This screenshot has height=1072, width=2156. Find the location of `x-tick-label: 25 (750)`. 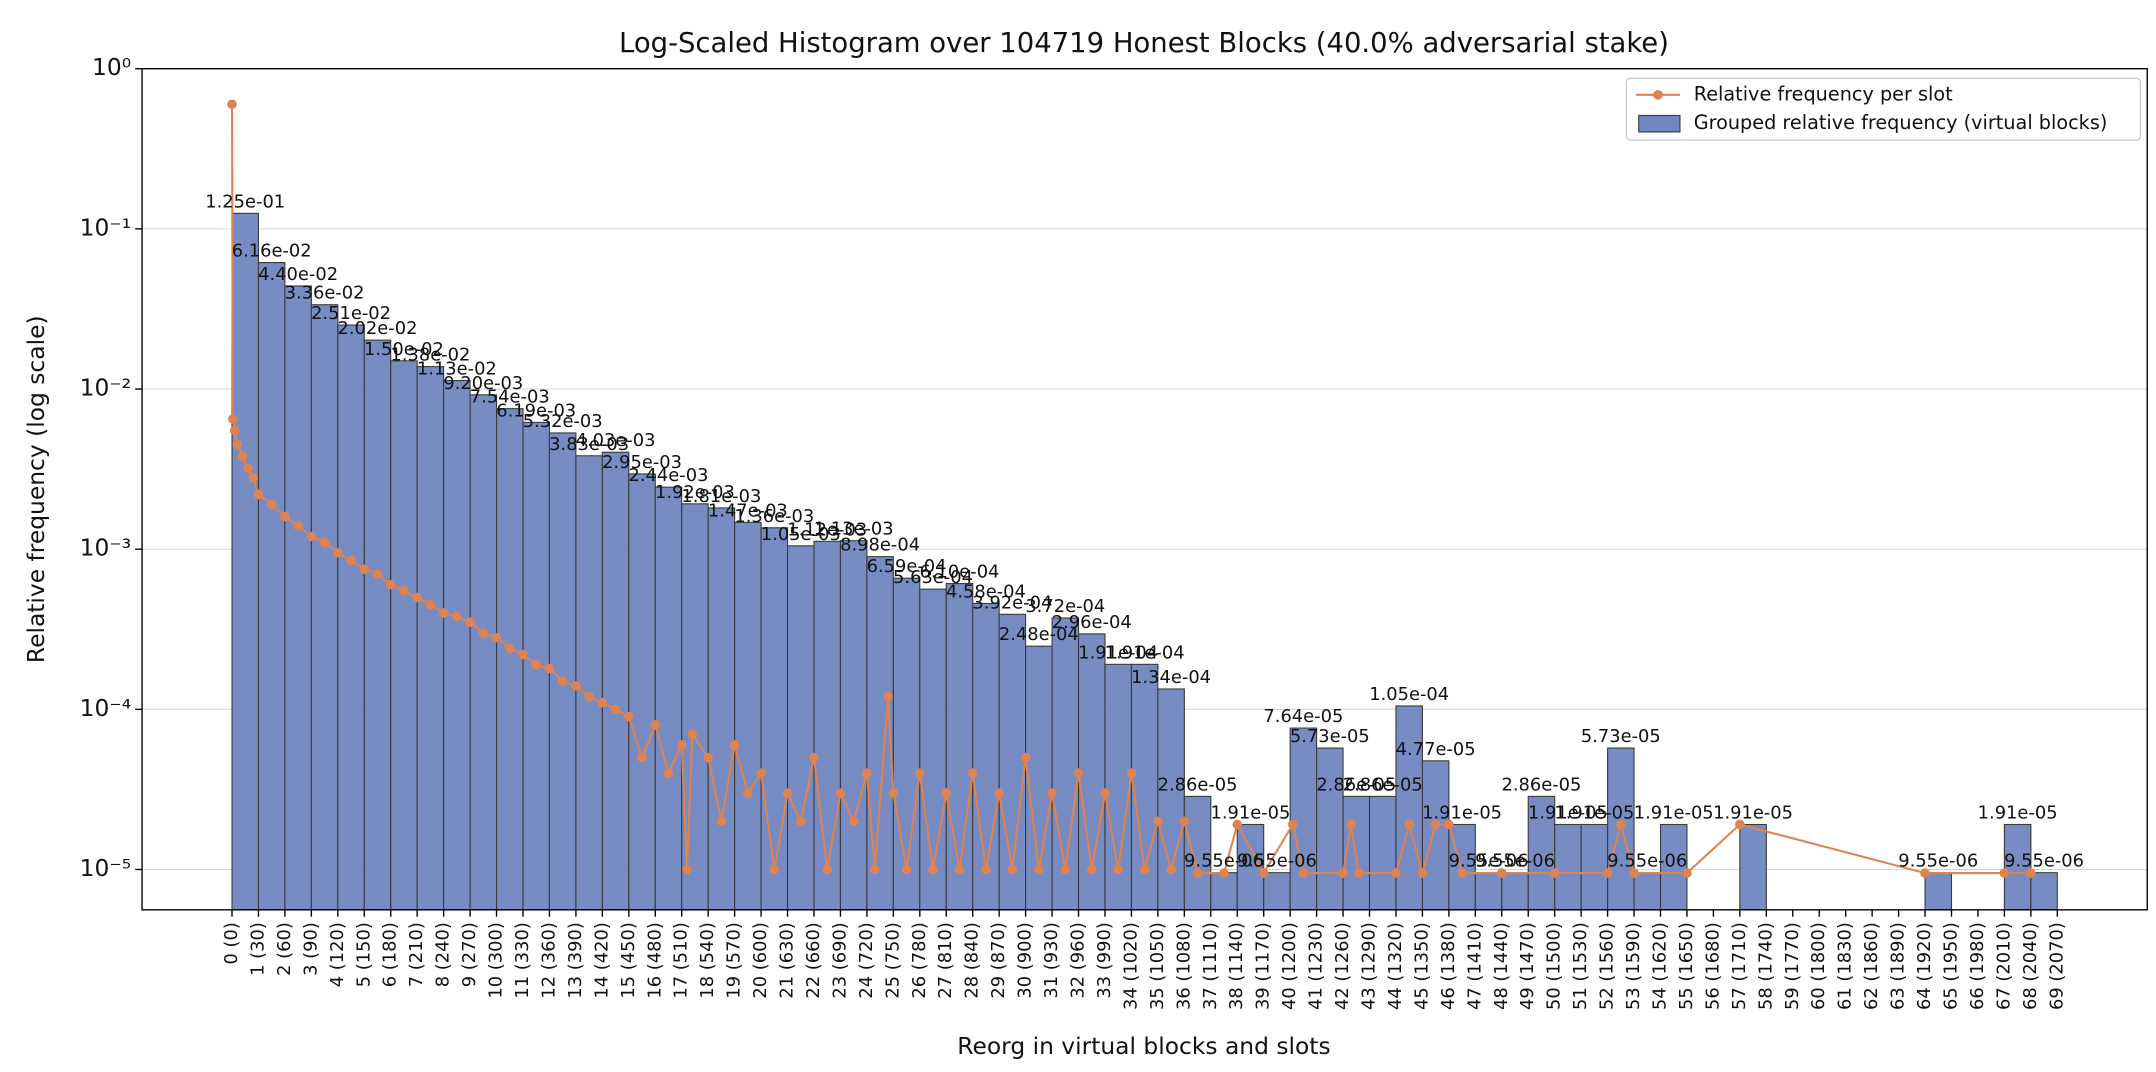

x-tick-label: 25 (750) is located at coordinates (892, 960).